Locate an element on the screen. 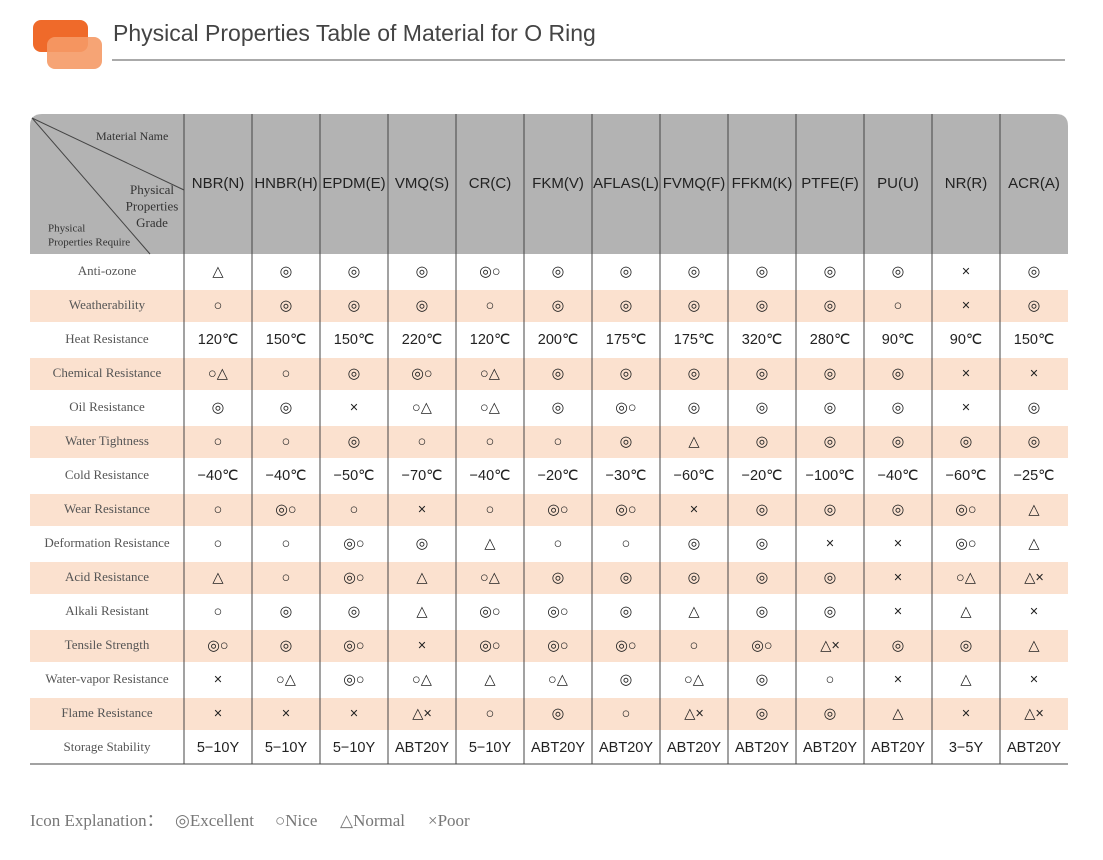 The width and height of the screenshot is (1103, 860). row-label: Tensile Strength is located at coordinates (107, 644).